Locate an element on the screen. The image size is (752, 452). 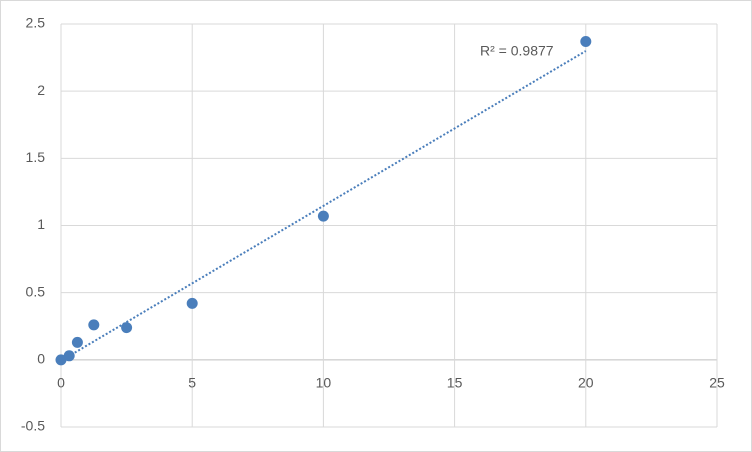
x-tick-label: 5 is located at coordinates (192, 383).